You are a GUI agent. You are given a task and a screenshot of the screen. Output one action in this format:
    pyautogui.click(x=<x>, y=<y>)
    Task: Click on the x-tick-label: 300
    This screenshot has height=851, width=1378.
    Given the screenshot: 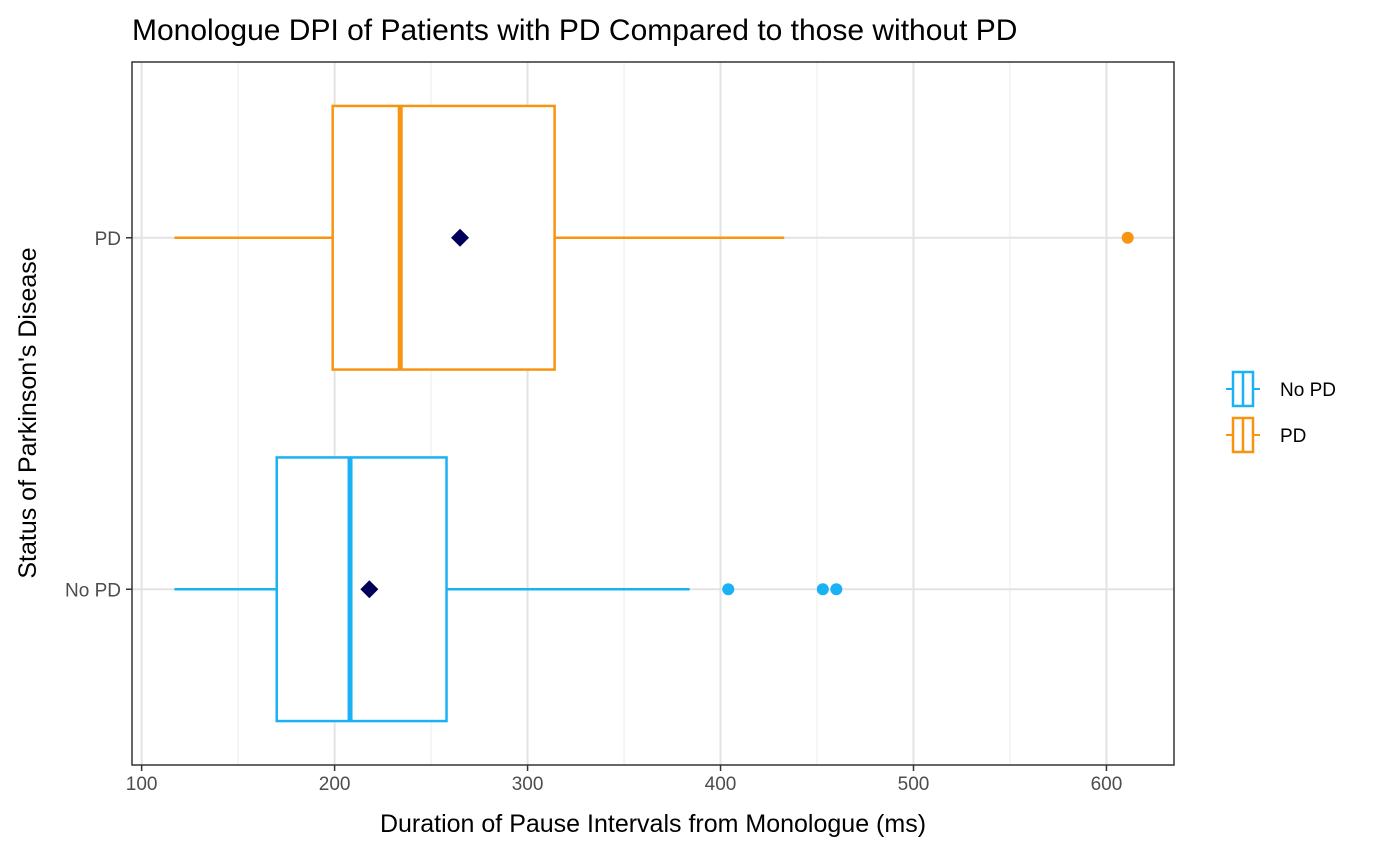 What is the action you would take?
    pyautogui.click(x=528, y=784)
    